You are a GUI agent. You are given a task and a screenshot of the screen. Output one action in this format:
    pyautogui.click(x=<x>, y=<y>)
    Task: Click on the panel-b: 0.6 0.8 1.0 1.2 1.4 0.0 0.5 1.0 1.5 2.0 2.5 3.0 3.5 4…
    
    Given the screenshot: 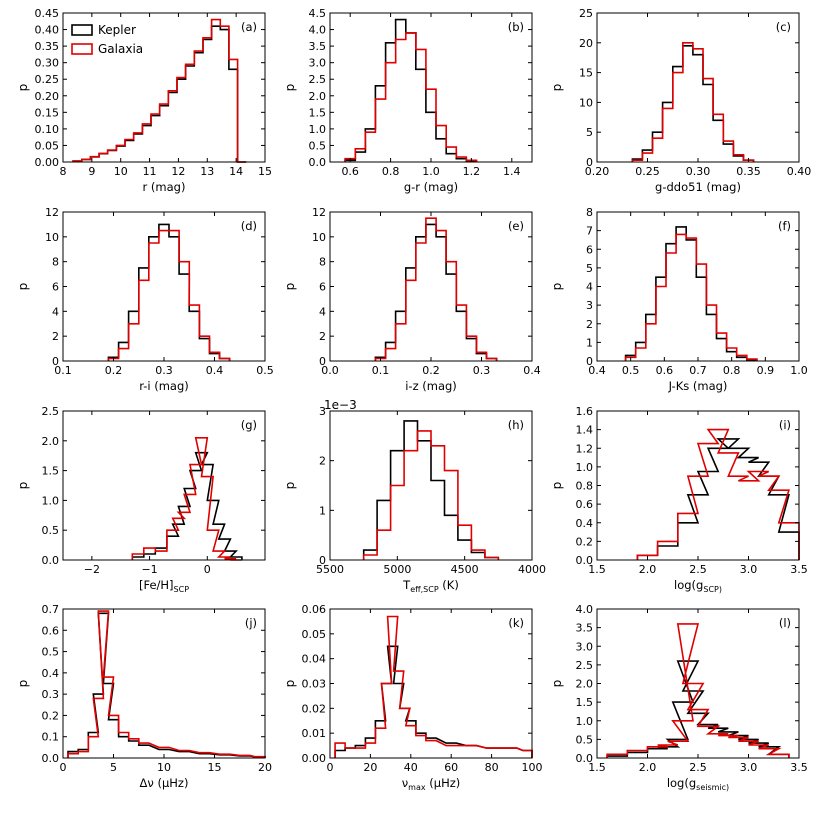 What is the action you would take?
    pyautogui.click(x=408, y=100)
    